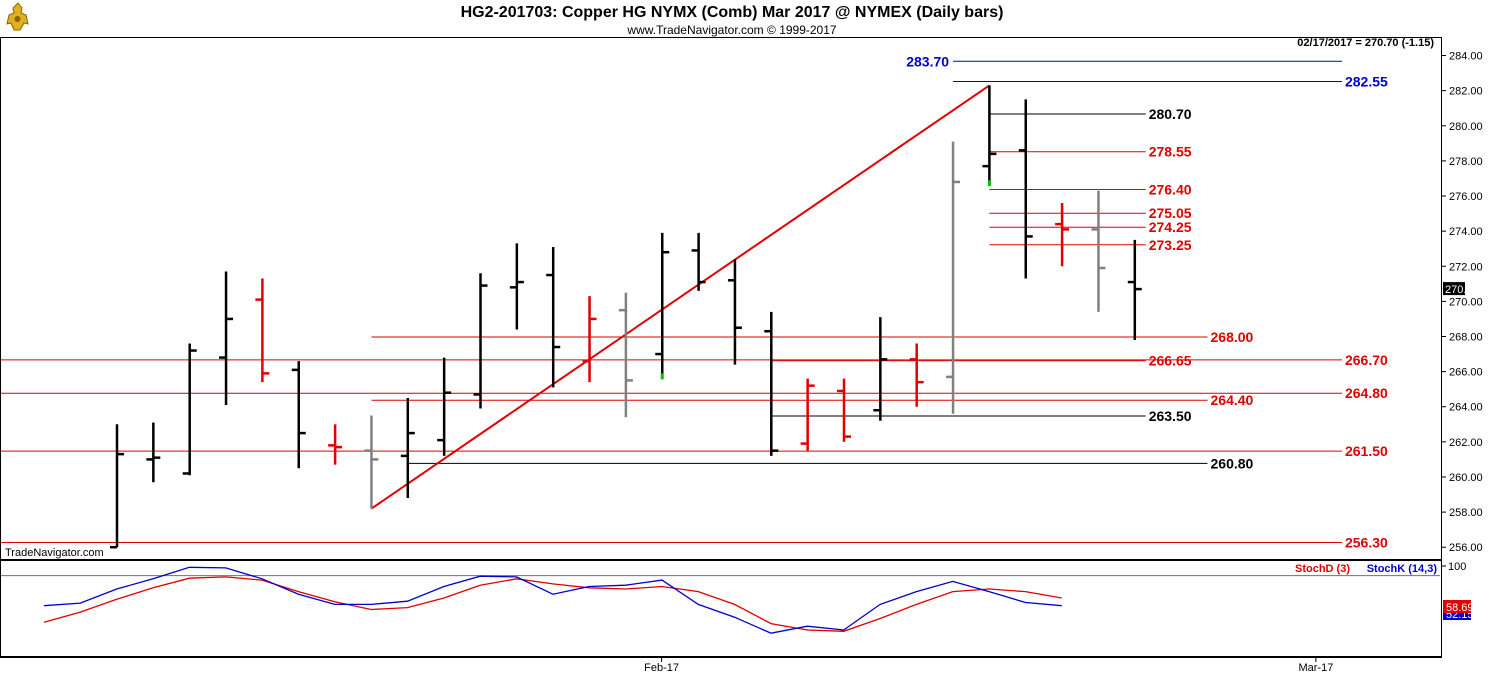  I want to click on level-label: 280.70, so click(1170, 114).